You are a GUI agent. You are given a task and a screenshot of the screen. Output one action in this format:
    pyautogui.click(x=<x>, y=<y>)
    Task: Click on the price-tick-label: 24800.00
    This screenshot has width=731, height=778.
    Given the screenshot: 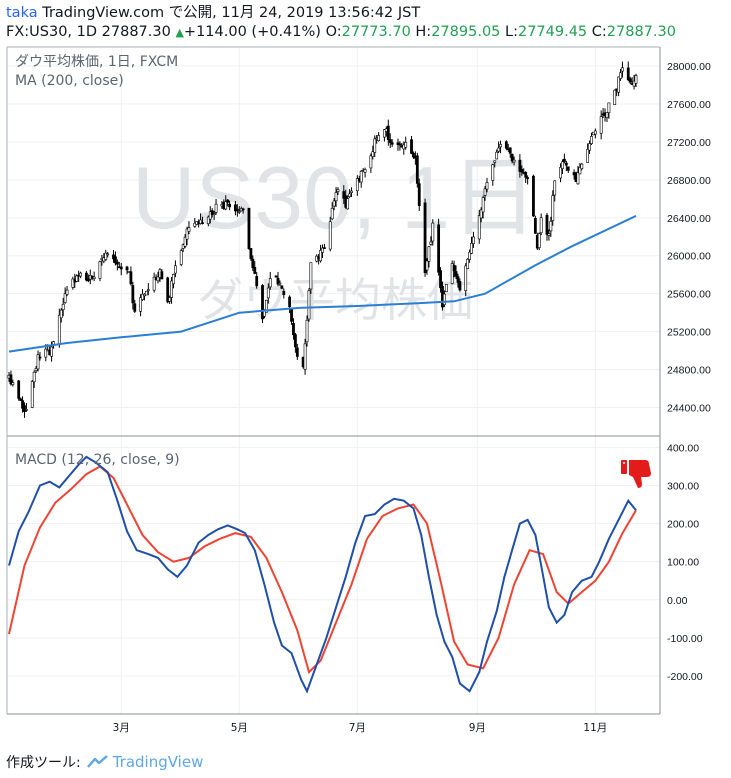 What is the action you would take?
    pyautogui.click(x=689, y=371)
    